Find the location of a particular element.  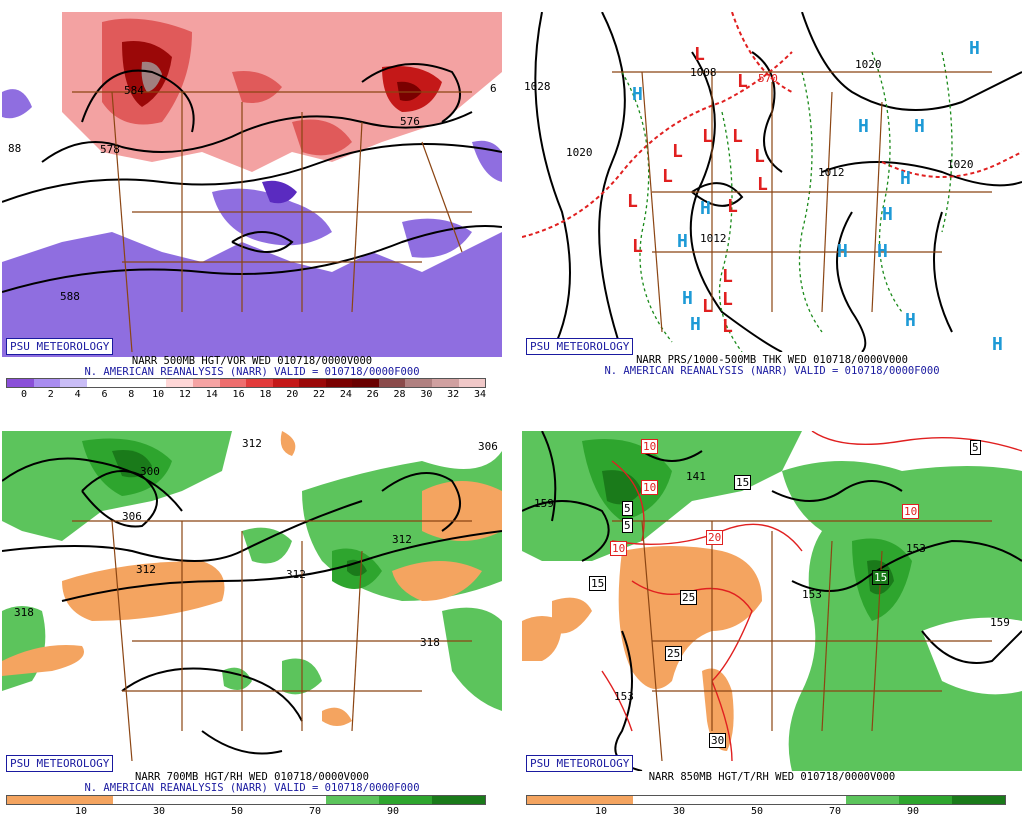

contour-label: 588 is located at coordinates (70, 296).